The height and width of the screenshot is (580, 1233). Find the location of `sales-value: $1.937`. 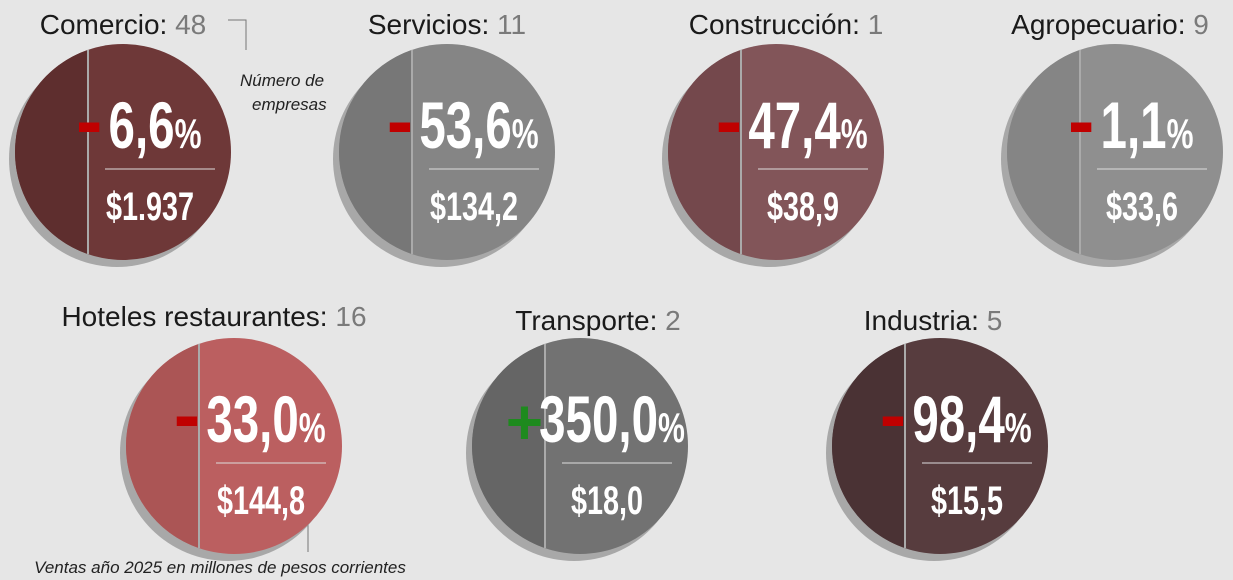

sales-value: $1.937 is located at coordinates (150, 206).